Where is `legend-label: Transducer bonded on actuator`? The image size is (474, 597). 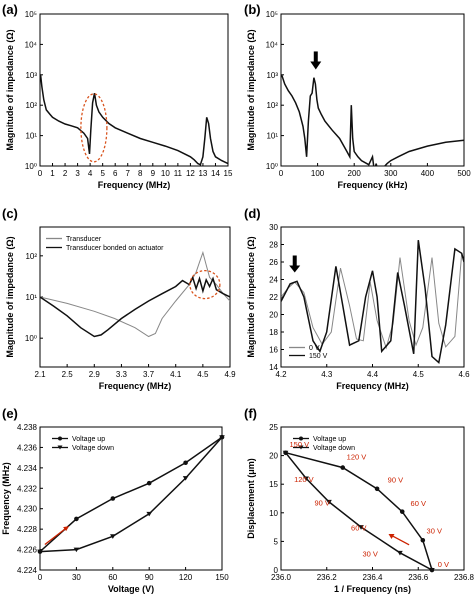
legend-label: Transducer bonded on actuator is located at coordinates (115, 248).